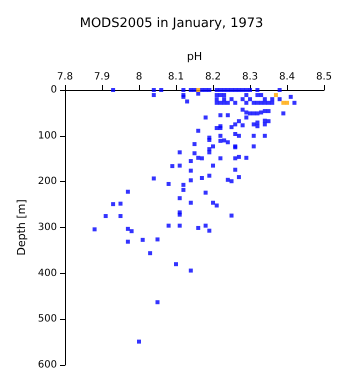  Describe the element at coordinates (47, 182) in the screenshot. I see `y-tick-label: 200` at that location.